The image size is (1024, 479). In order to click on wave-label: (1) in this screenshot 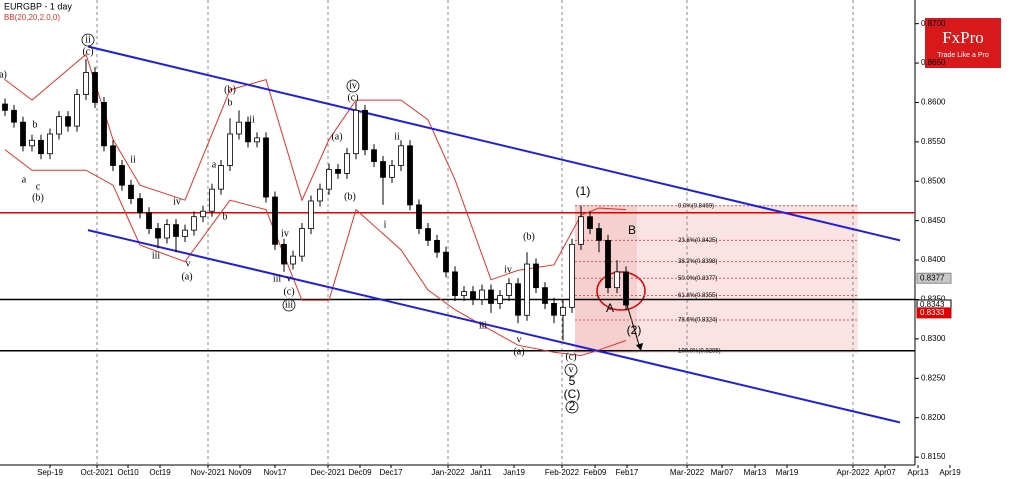, I will do `click(583, 191)`.